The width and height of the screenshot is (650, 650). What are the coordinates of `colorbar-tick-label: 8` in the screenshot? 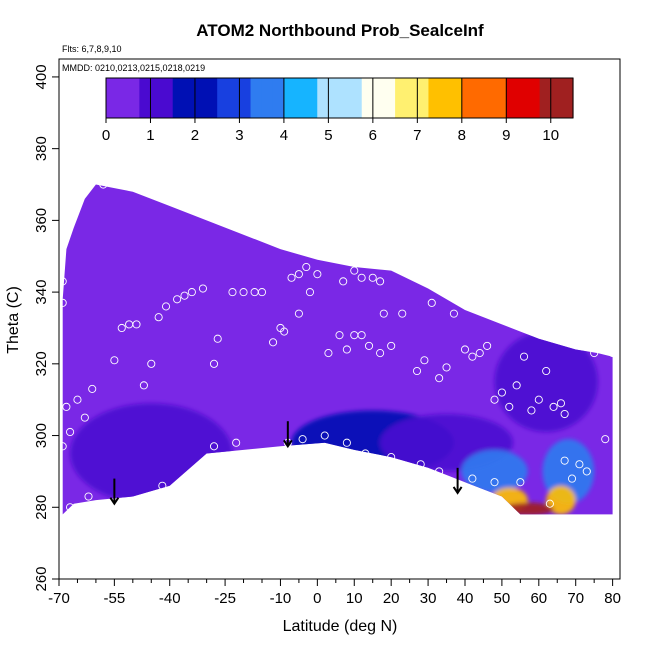 It's located at (462, 135).